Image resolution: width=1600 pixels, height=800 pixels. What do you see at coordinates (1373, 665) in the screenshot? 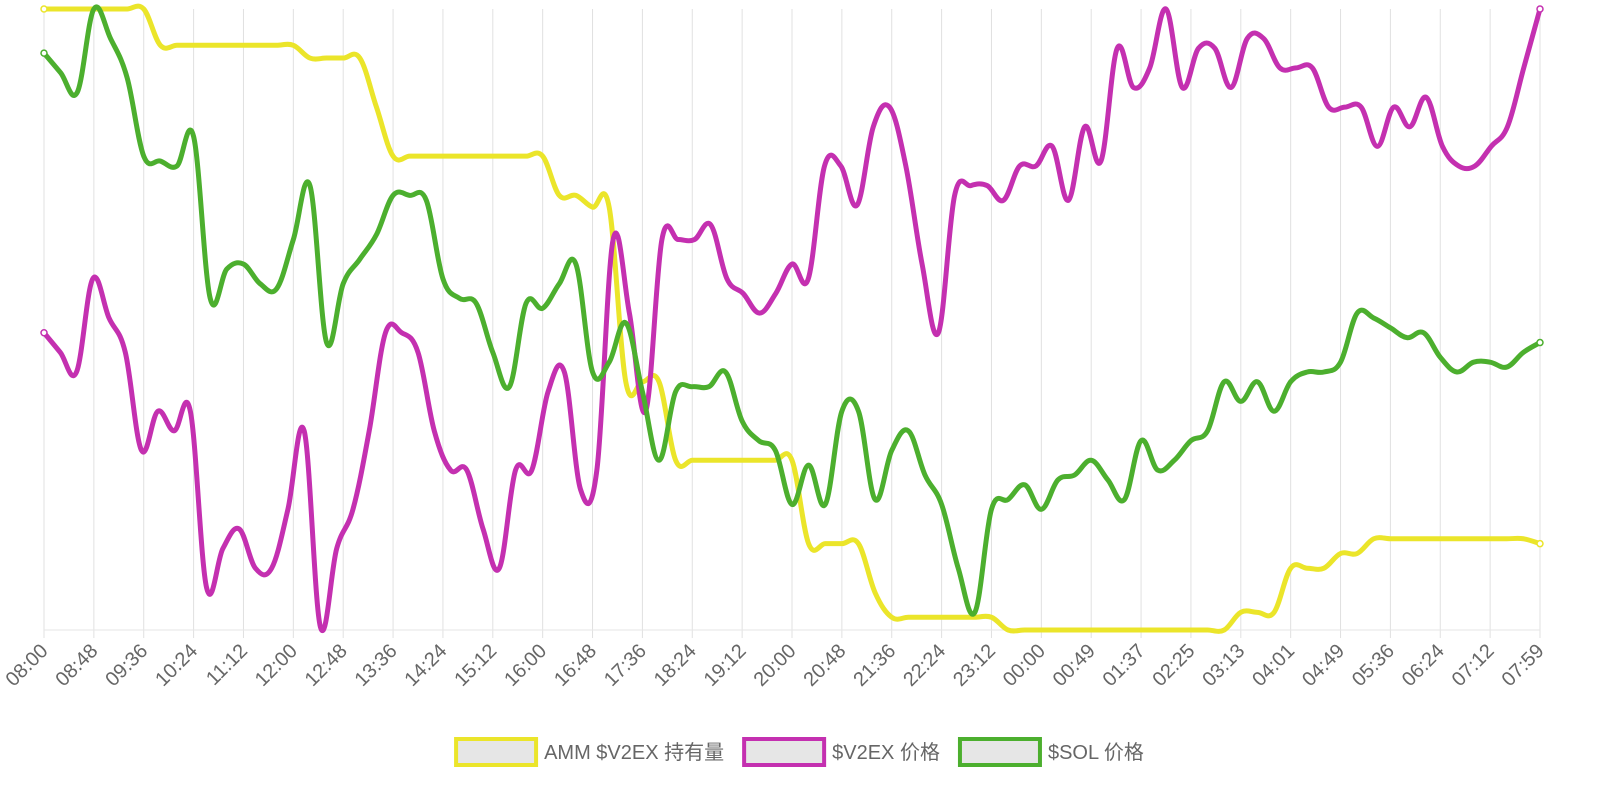
I see `x-tick-label: 05:36` at bounding box center [1373, 665].